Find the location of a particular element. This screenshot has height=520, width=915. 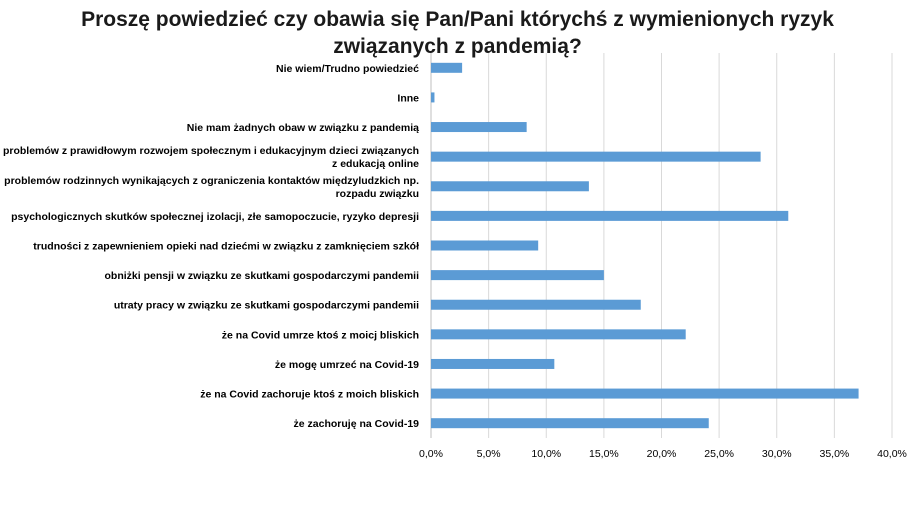

x-tick-label: 35,0% is located at coordinates (834, 454).